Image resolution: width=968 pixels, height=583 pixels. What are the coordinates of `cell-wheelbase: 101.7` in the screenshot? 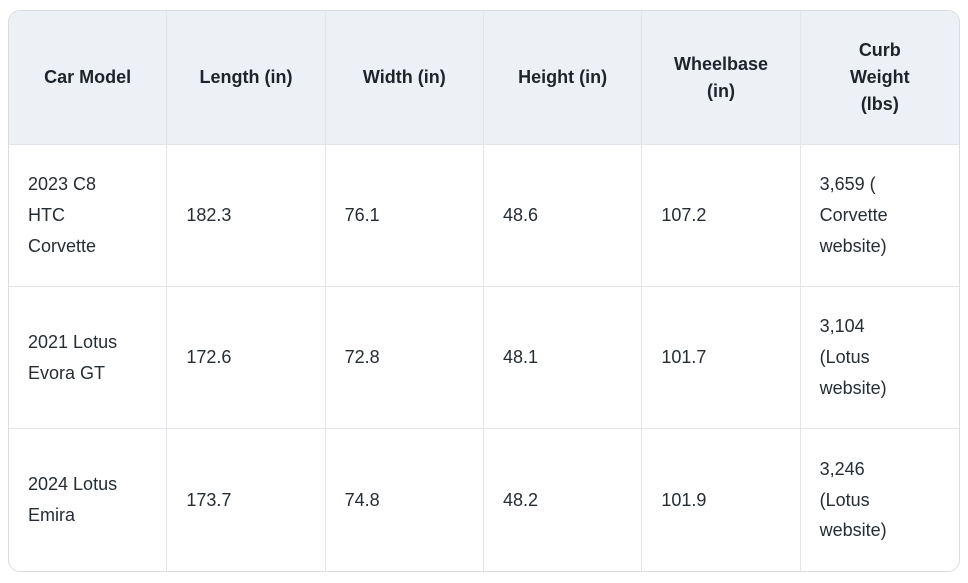 It's located at (721, 358).